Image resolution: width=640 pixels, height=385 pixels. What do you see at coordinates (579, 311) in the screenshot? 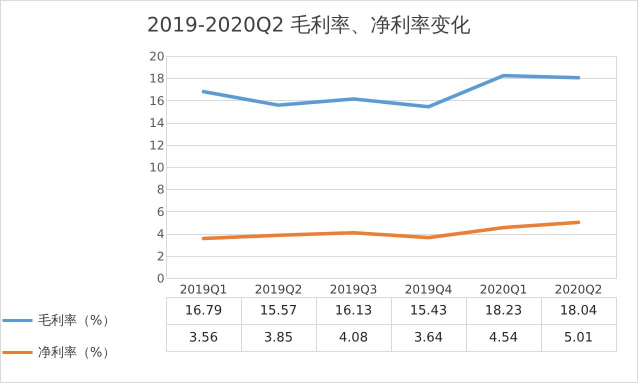
I see `data-label: 18.04` at bounding box center [579, 311].